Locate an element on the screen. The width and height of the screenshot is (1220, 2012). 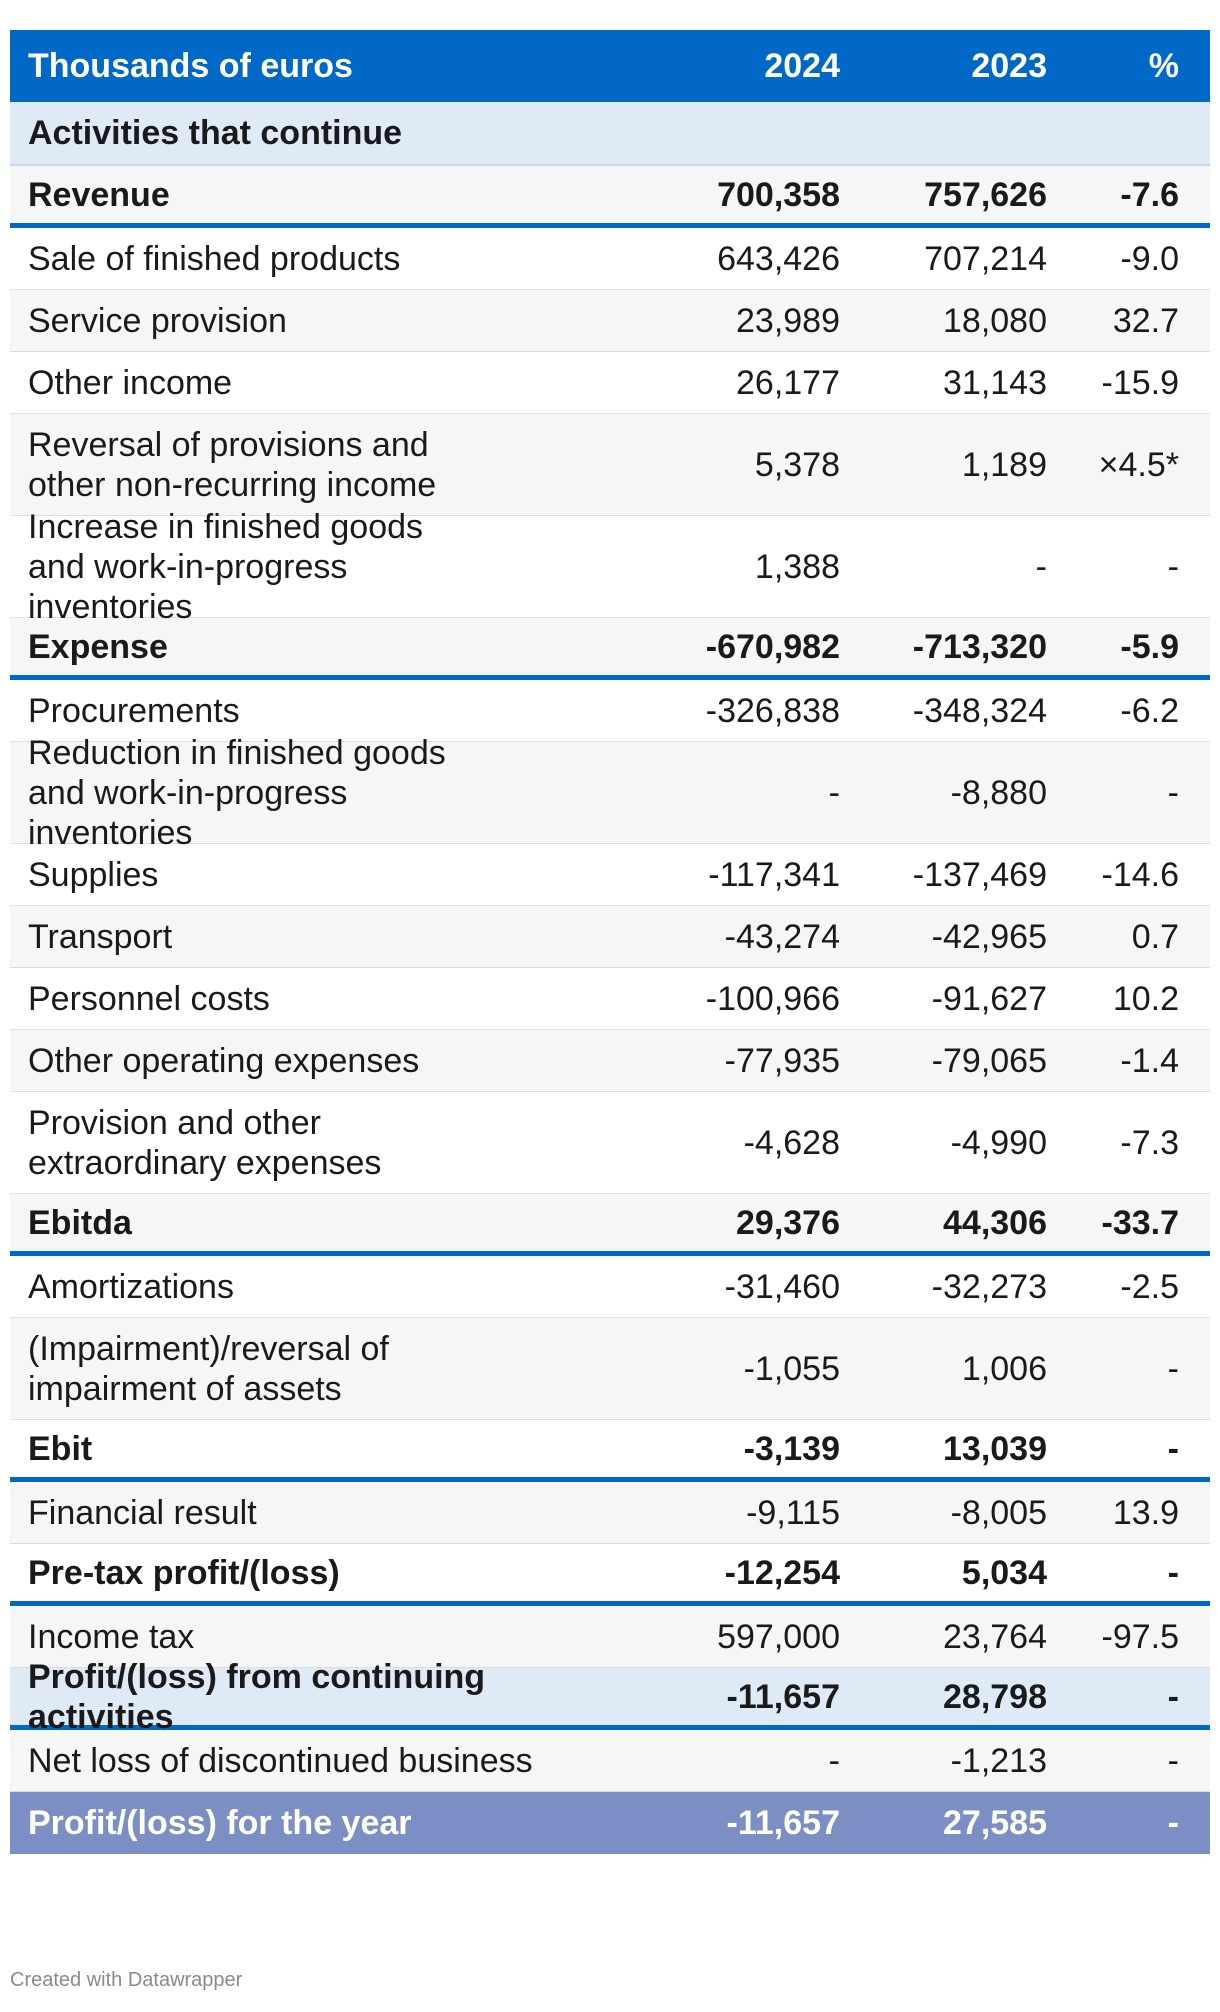
table-row: Income tax 597,000 23,764 -97.5 is located at coordinates (610, 1637).